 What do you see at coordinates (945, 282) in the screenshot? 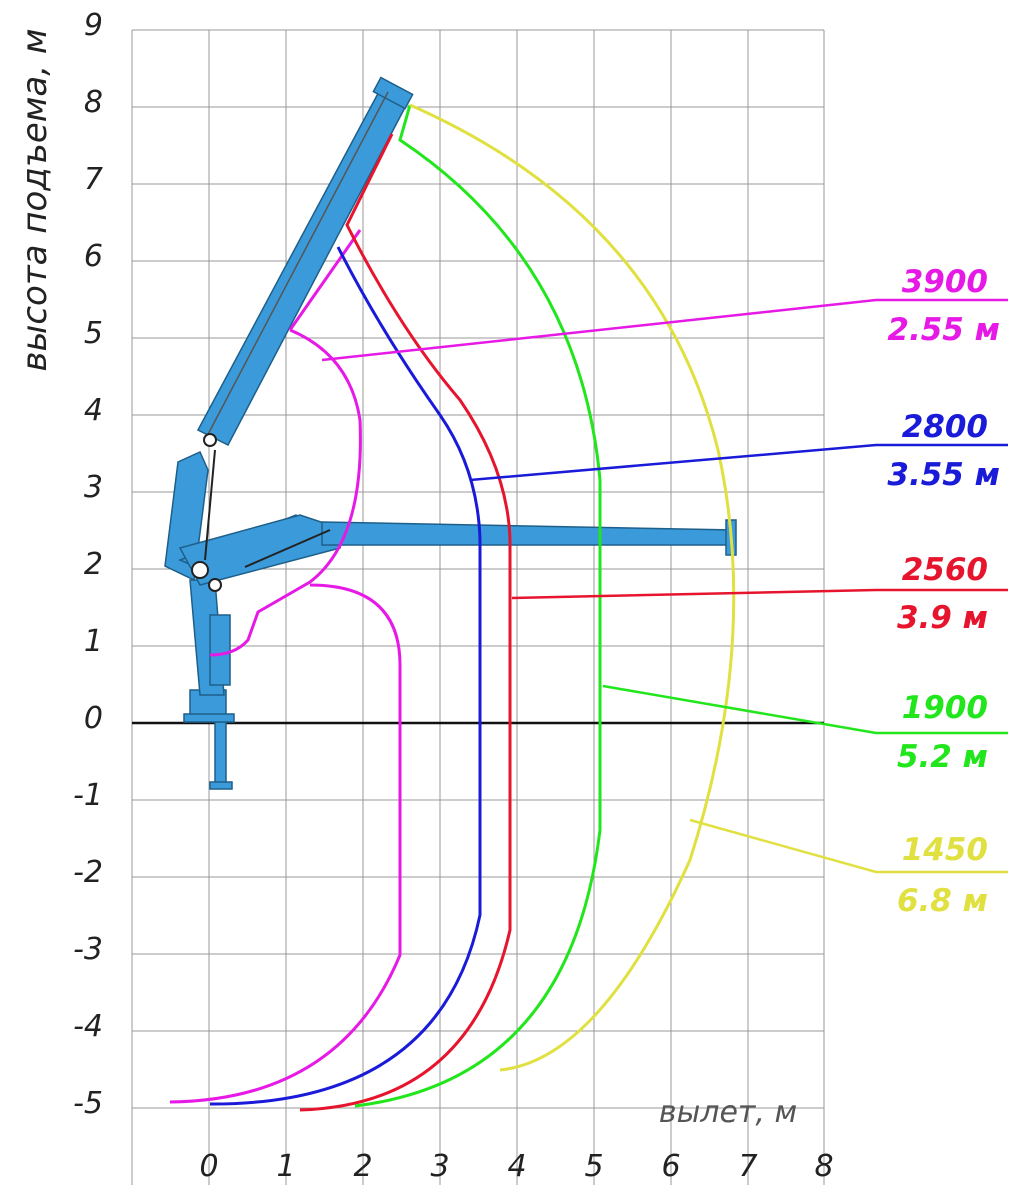
I see `load-label-3900: 3900` at bounding box center [945, 282].